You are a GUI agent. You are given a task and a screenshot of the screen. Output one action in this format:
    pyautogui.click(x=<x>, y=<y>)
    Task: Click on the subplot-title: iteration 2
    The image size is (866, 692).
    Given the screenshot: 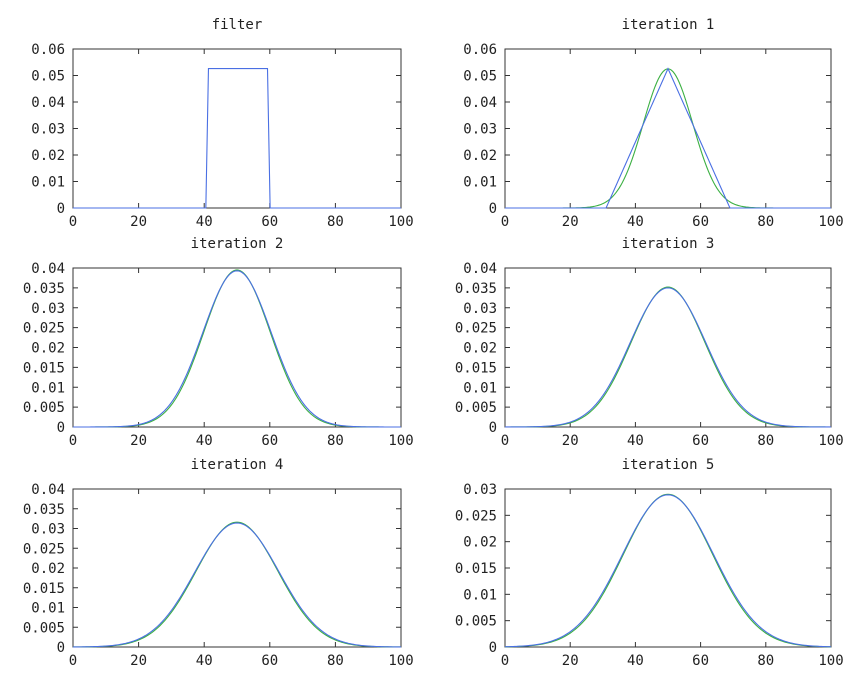 What is the action you would take?
    pyautogui.click(x=237, y=244)
    